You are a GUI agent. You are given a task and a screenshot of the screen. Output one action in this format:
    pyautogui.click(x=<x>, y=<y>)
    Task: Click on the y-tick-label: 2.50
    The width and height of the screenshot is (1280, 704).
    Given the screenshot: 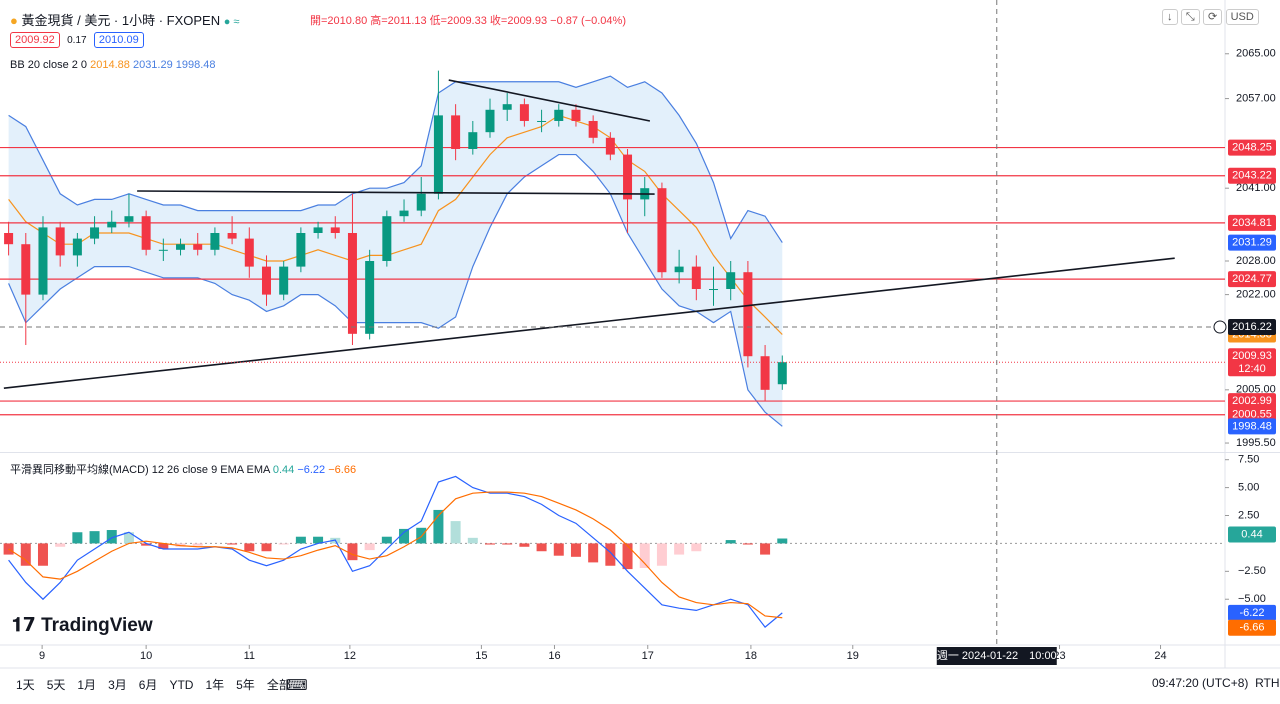 What is the action you would take?
    pyautogui.click(x=1248, y=515)
    